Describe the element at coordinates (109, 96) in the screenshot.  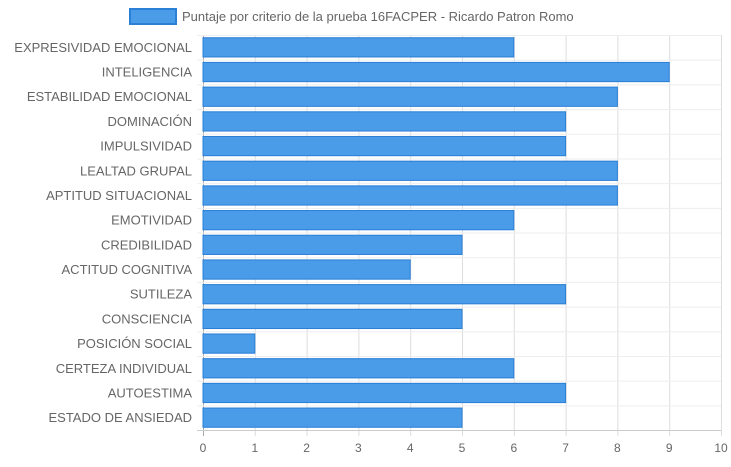
I see `category-label: ESTABILIDAD EMOCIONAL` at that location.